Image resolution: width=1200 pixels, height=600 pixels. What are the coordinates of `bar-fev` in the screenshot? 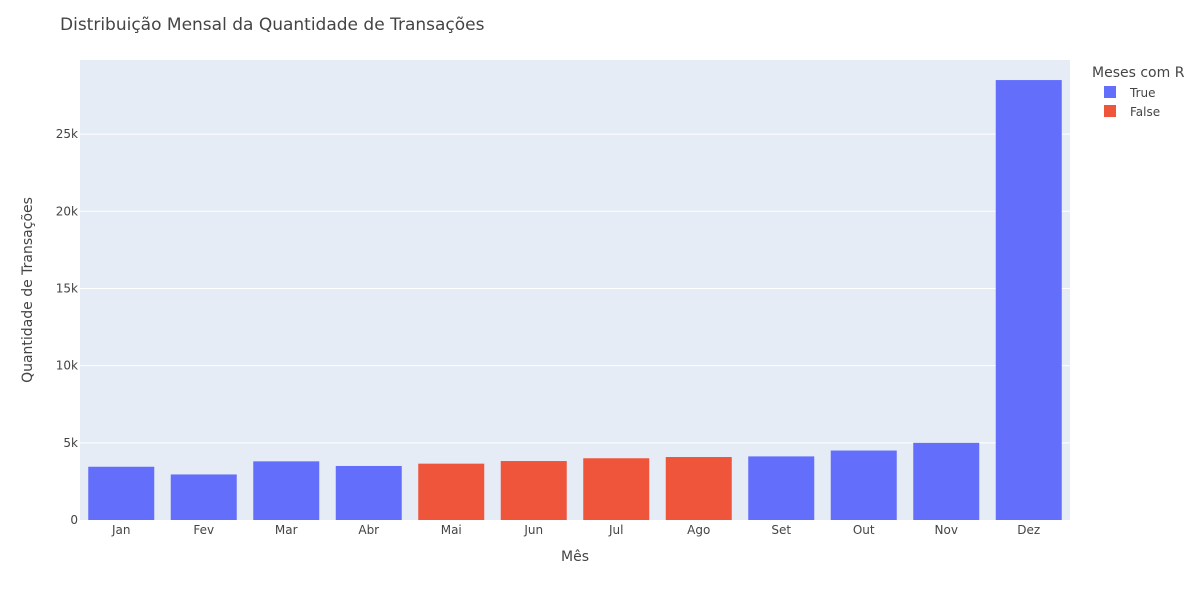 It's located at (203, 497).